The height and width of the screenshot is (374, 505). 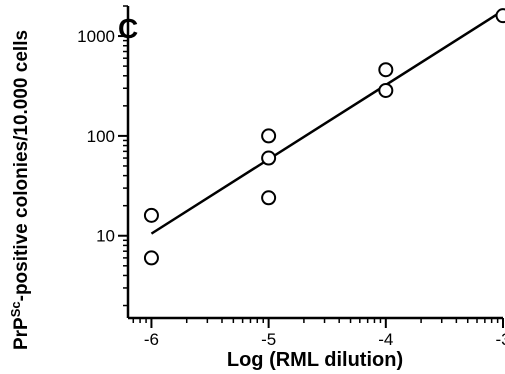 I want to click on x-tick-label: -6, so click(x=151, y=339).